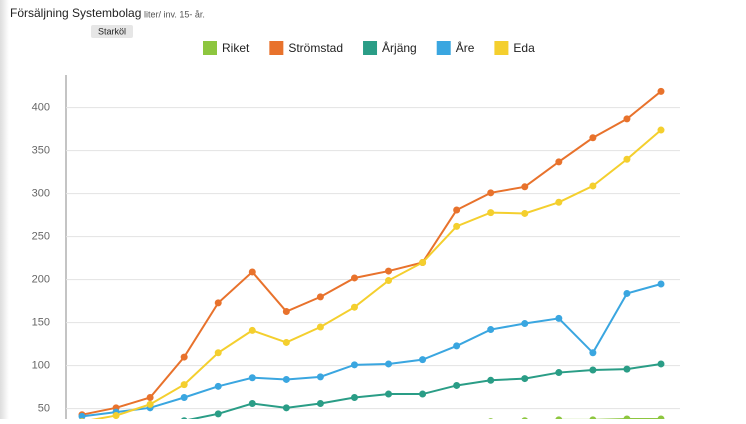 Image resolution: width=746 pixels, height=424 pixels. What do you see at coordinates (315, 48) in the screenshot?
I see `legend-label: Strömstad` at bounding box center [315, 48].